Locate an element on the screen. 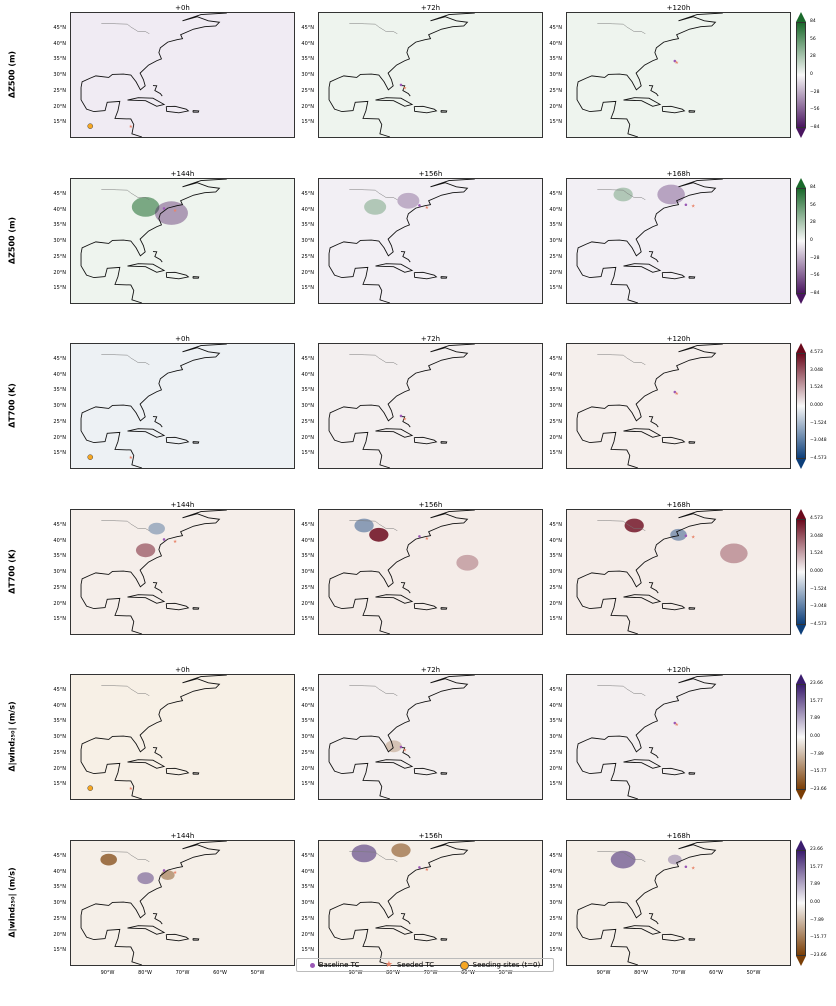  colorbar-tick-label: −4.573 is located at coordinates (818, 624).